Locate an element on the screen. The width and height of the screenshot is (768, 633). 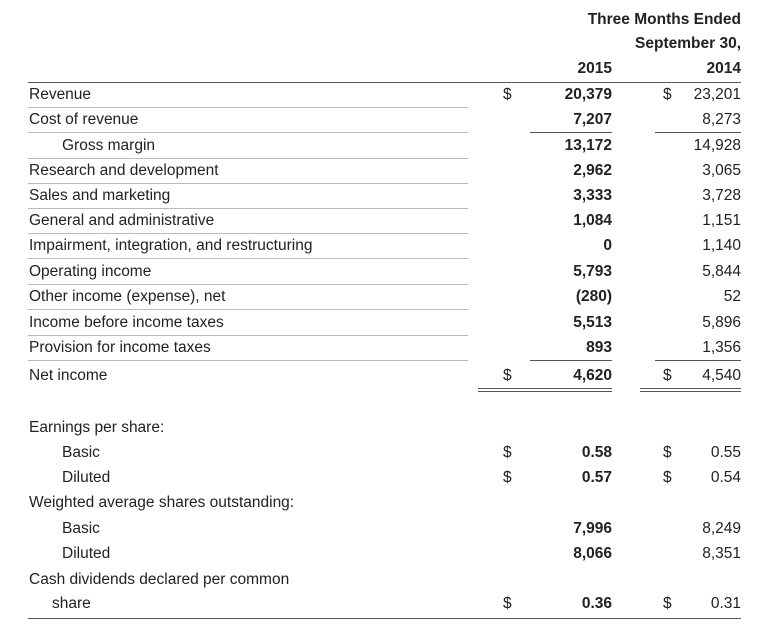
row-label: Provision for income taxes is located at coordinates (120, 347).